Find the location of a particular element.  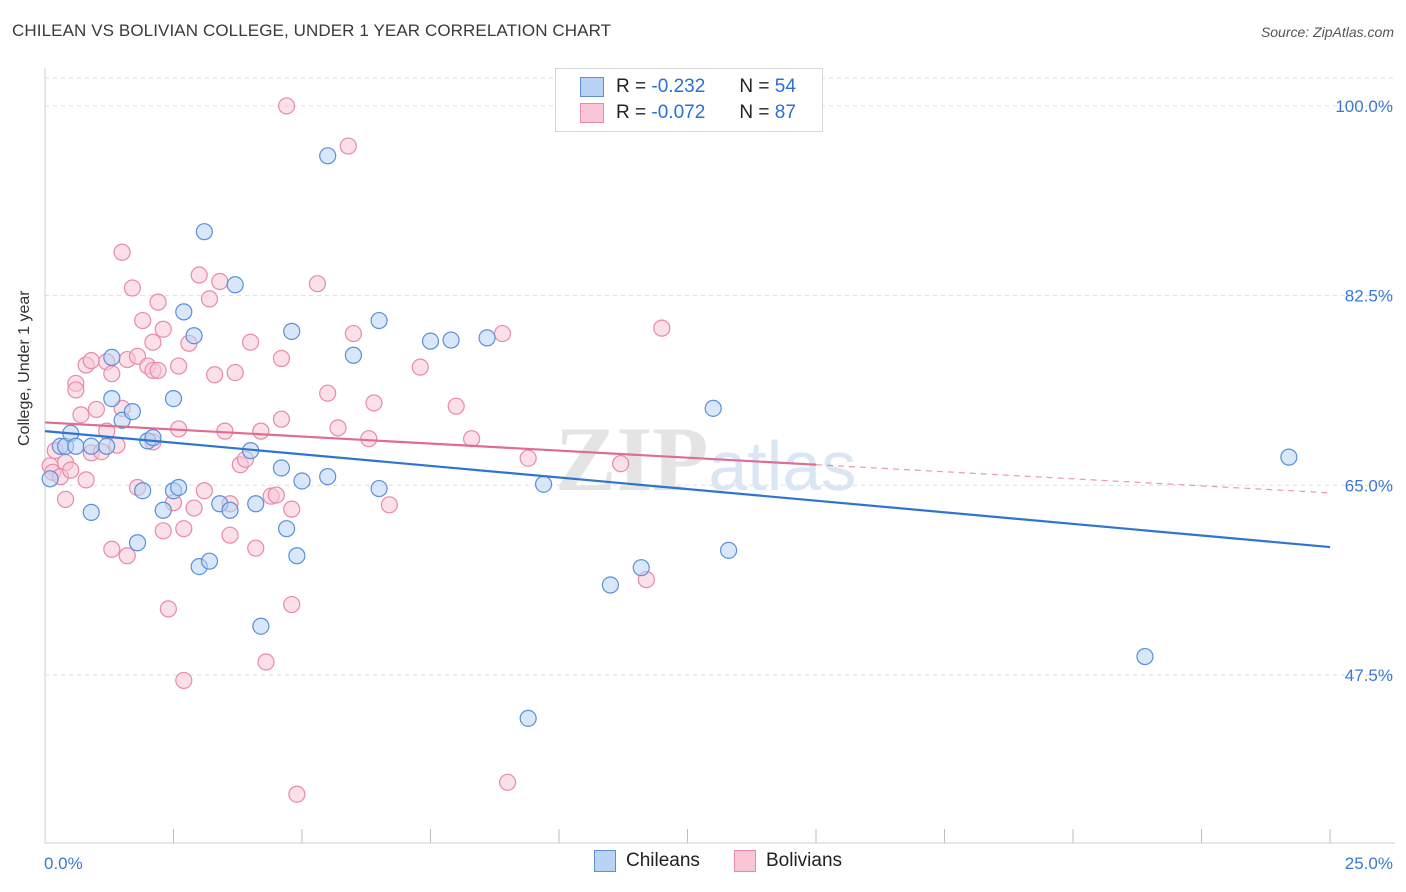

r-value: -0.232 is located at coordinates (678, 86).